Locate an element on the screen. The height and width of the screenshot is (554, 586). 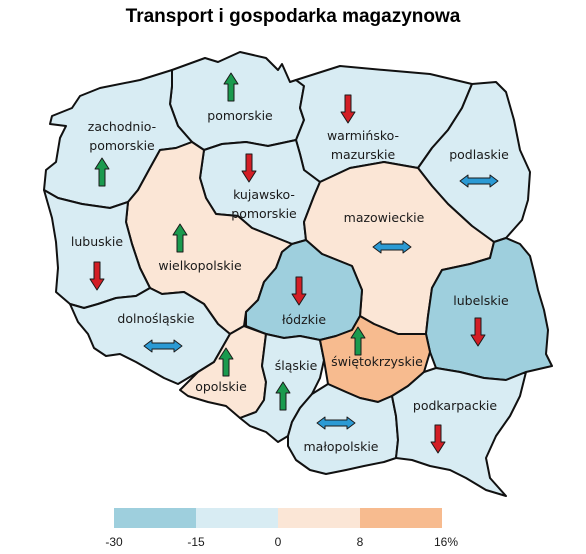
opolskie-trend-up-arrow-icon is located at coordinates (226, 362).